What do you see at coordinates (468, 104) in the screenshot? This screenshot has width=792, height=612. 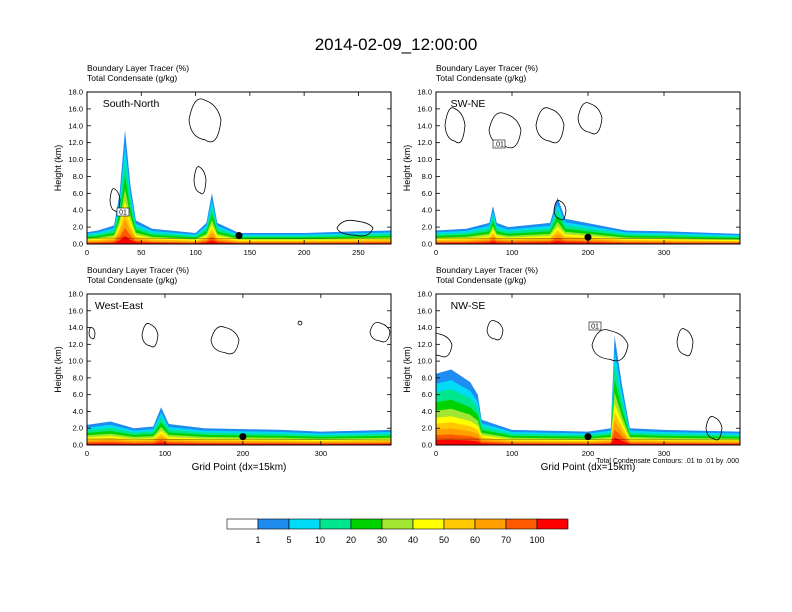 I see `panel-label: SW-NE` at bounding box center [468, 104].